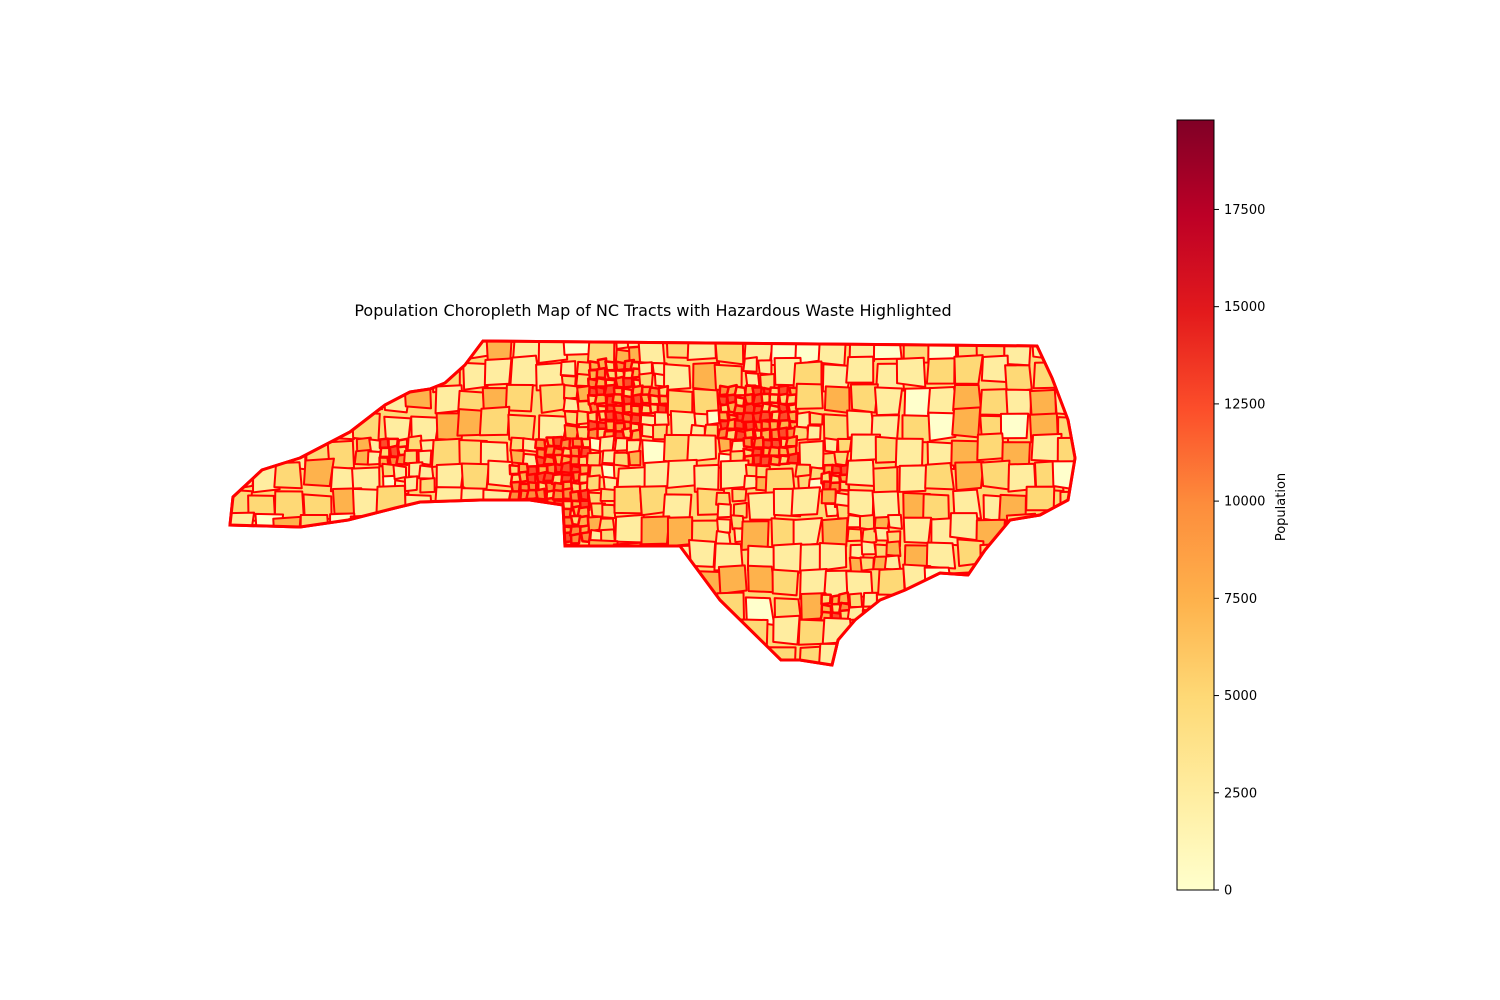  I want to click on colorbar-ticks: 0 2500 5000 7500 10000 12500 15000 17500, so click(1239, 551).